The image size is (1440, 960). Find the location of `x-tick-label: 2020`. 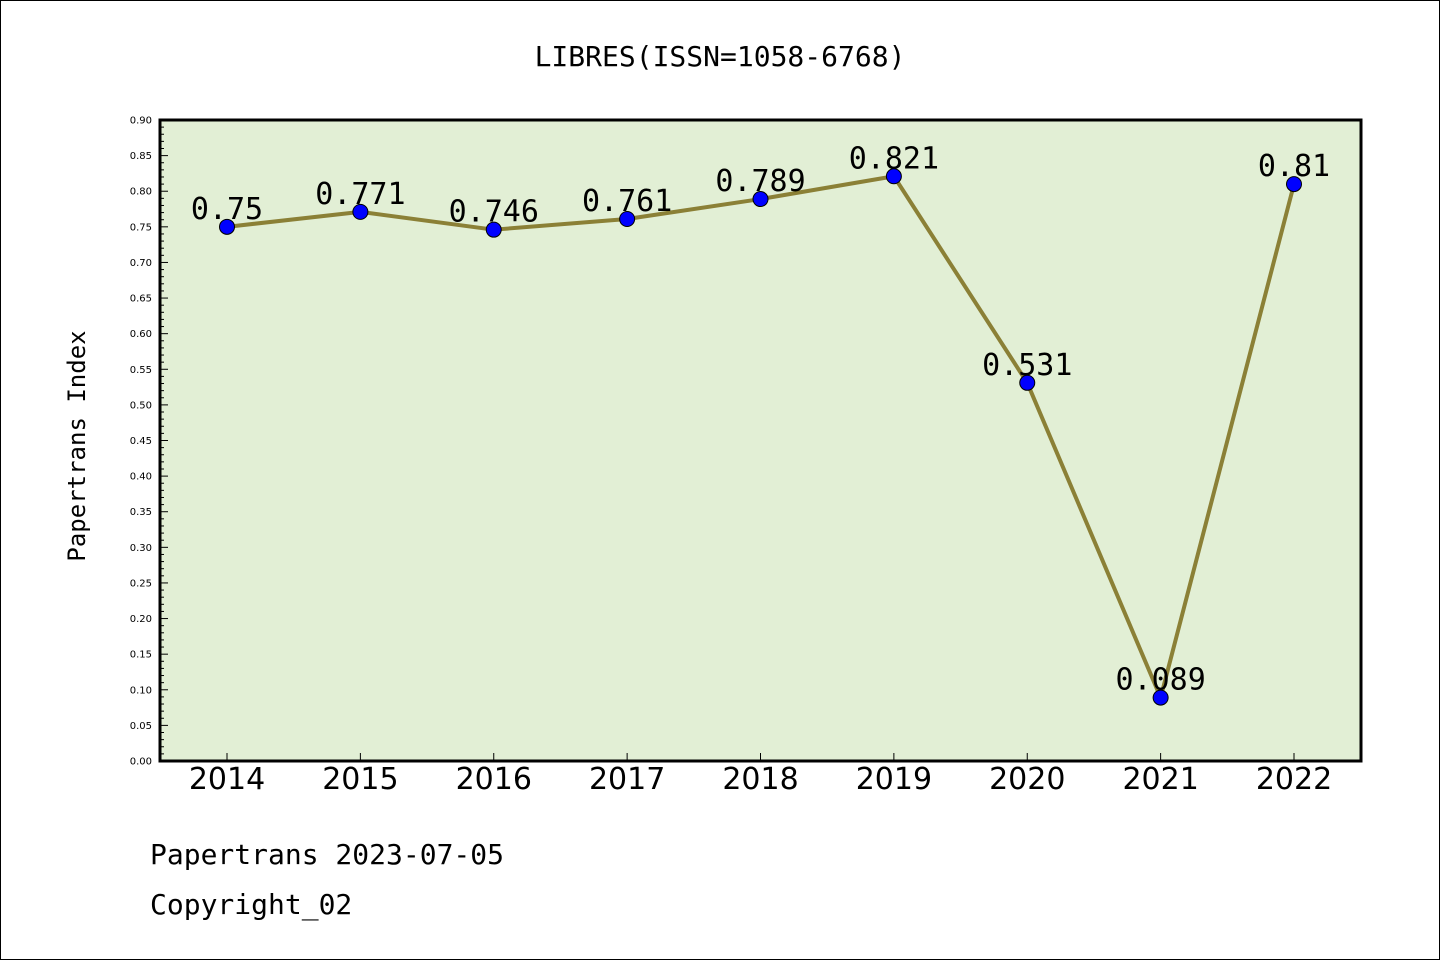

x-tick-label: 2020 is located at coordinates (1027, 779).